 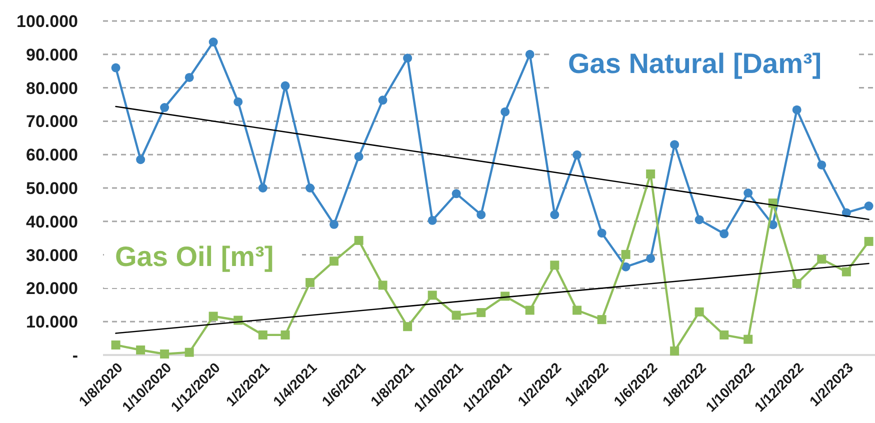 I want to click on series-label: Gas Oil [m³], so click(x=194, y=256).